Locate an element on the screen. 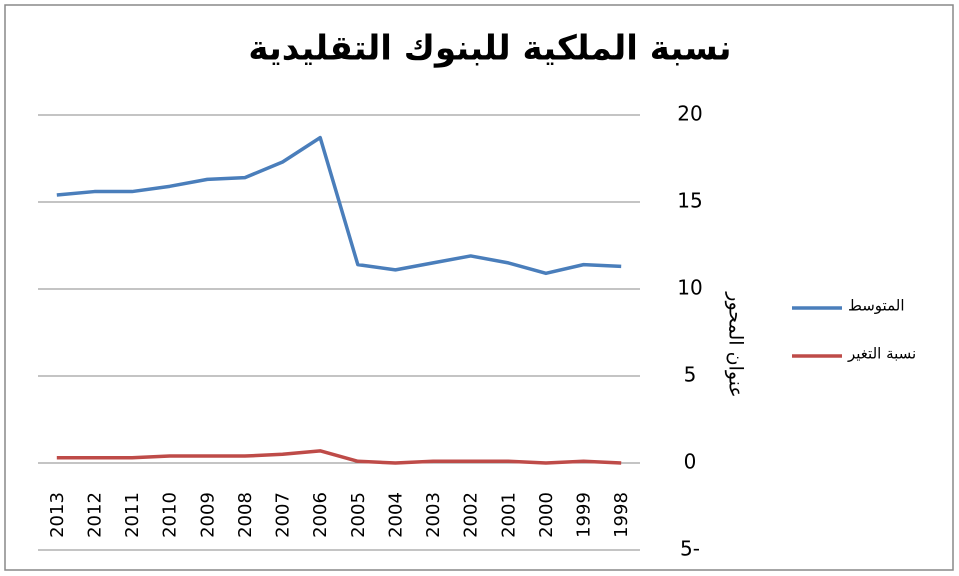 The image size is (959, 576). x-tick-label: 2007 is located at coordinates (283, 515).